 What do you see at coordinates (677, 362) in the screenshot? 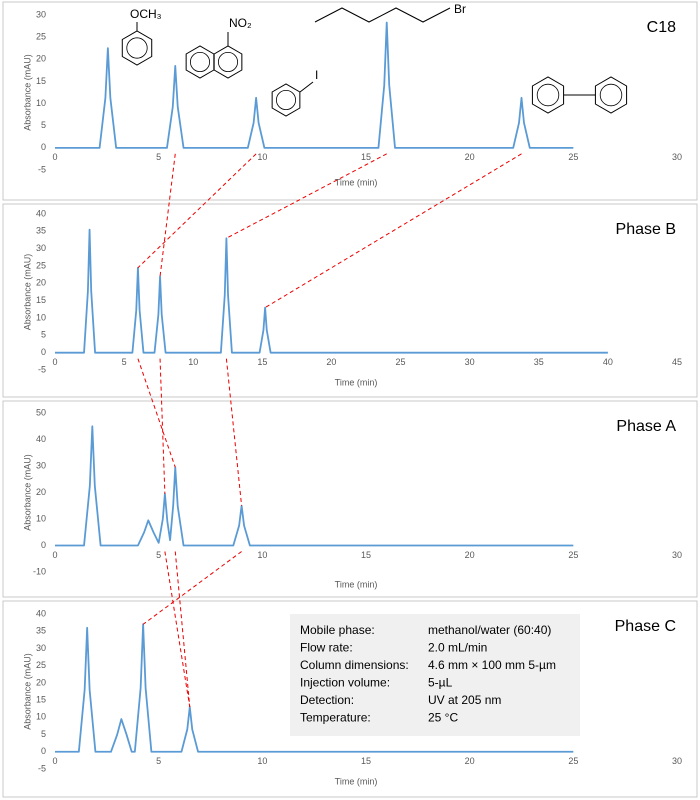
I see `x-tick-label: 45` at bounding box center [677, 362].